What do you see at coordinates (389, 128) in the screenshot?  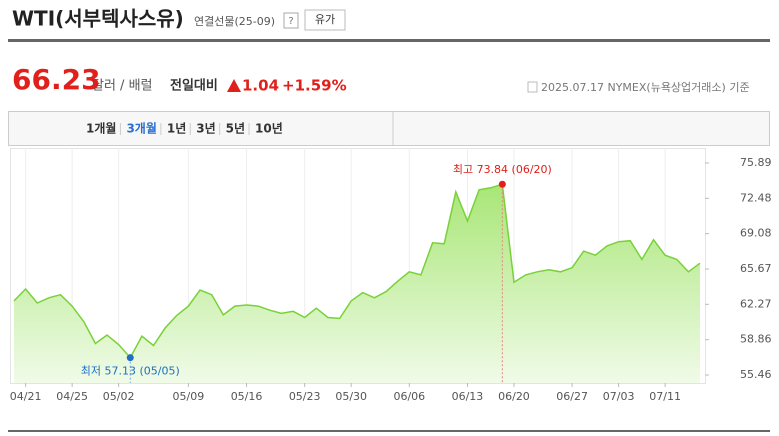 I see `tab-bar` at bounding box center [389, 128].